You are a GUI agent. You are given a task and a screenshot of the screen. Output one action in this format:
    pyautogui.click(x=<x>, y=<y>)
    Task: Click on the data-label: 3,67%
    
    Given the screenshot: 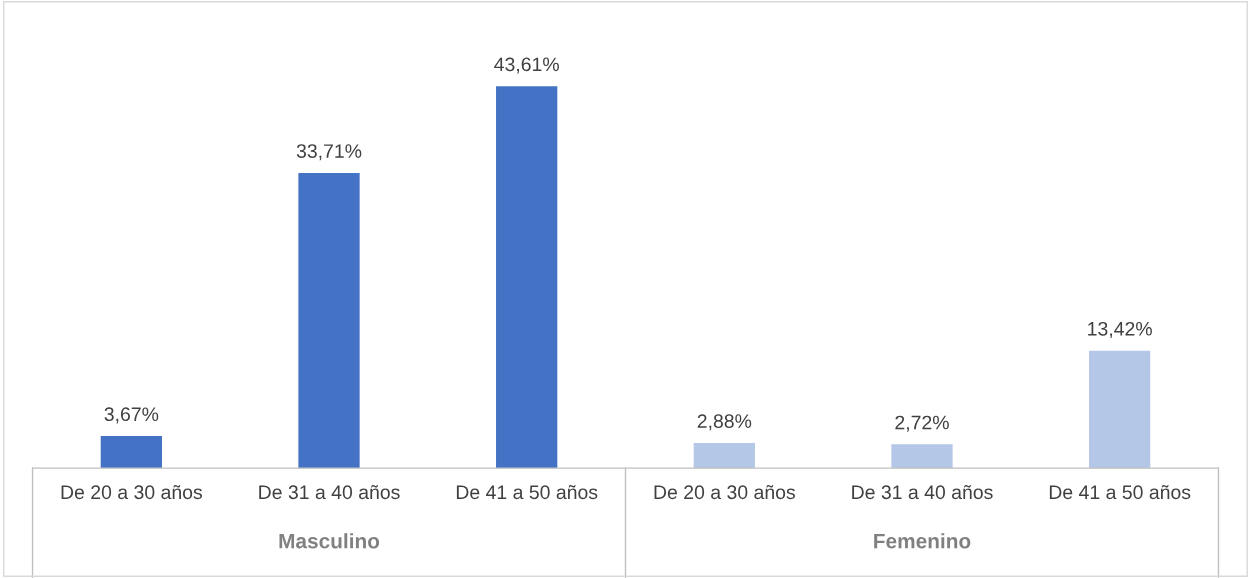 What is the action you would take?
    pyautogui.click(x=131, y=415)
    